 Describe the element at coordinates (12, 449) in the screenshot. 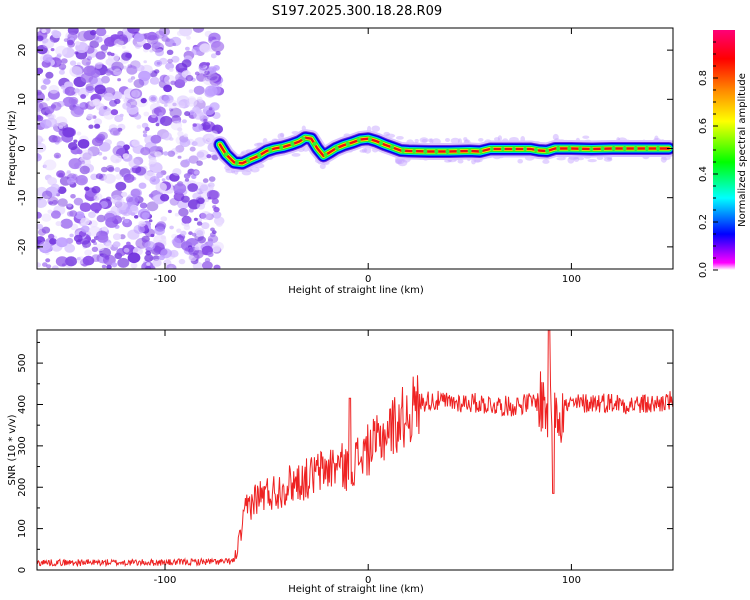

I see `snr-y-axis-label: SNR (10 * v/v)` at that location.